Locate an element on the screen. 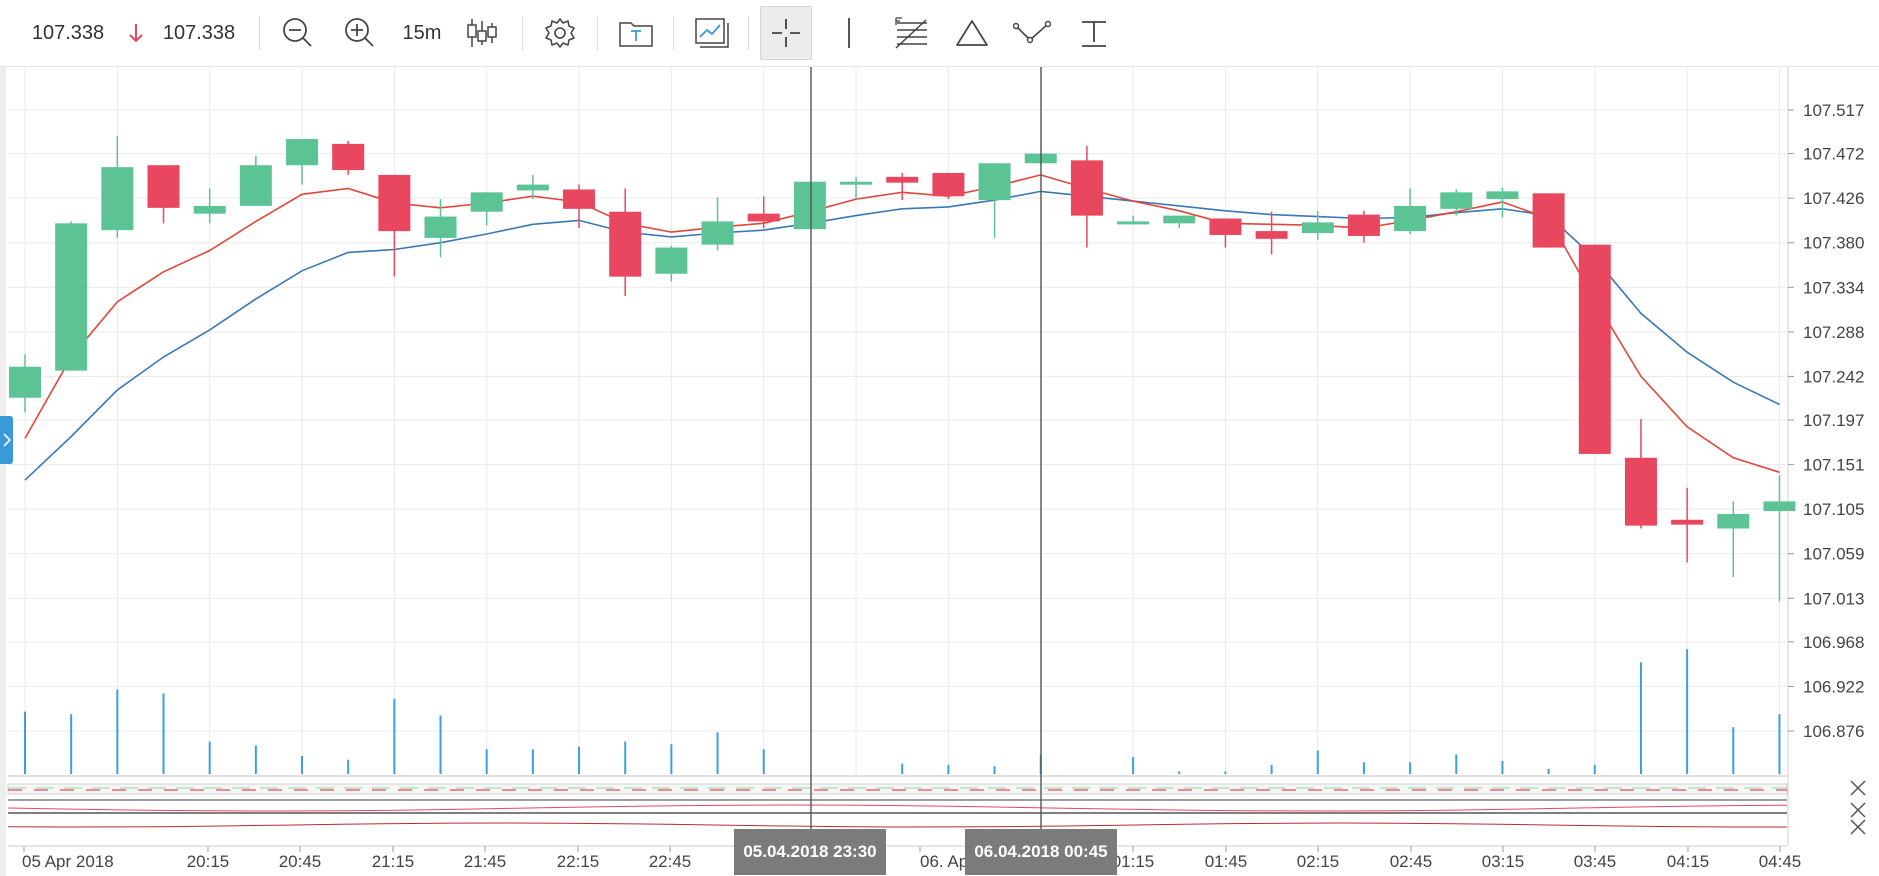 This screenshot has height=876, width=1879. price-tick-label: 107.105 is located at coordinates (1833, 509).